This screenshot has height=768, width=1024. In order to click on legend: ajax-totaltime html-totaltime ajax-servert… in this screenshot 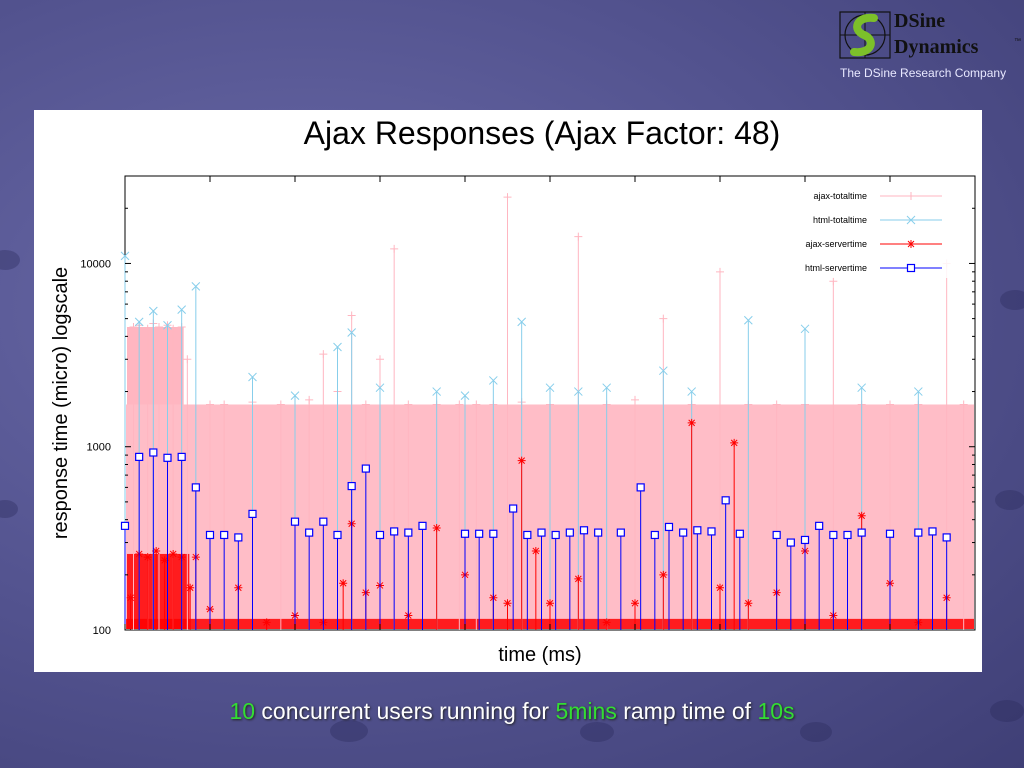, I will do `click(870, 230)`.